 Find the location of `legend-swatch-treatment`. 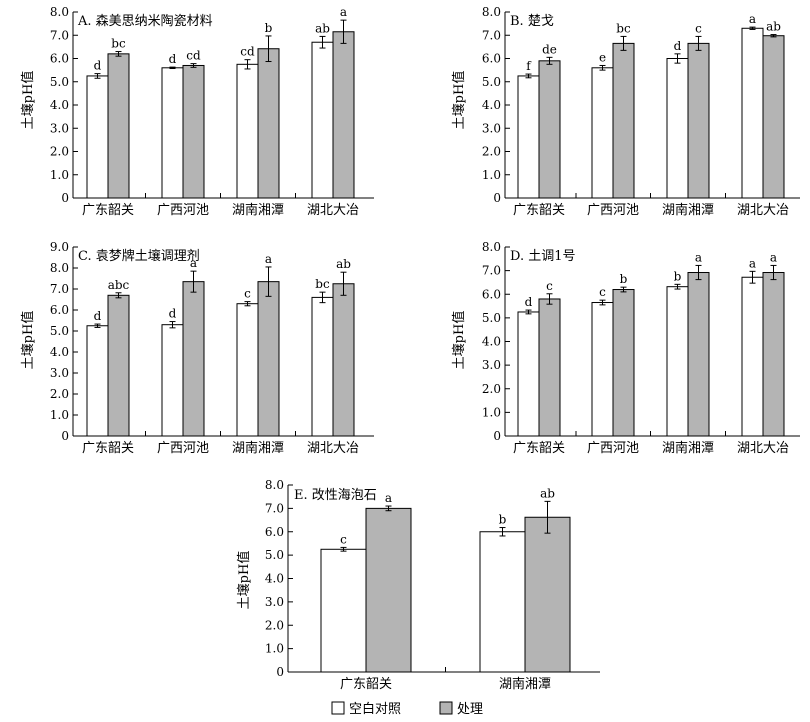

legend-swatch-treatment is located at coordinates (446, 708).